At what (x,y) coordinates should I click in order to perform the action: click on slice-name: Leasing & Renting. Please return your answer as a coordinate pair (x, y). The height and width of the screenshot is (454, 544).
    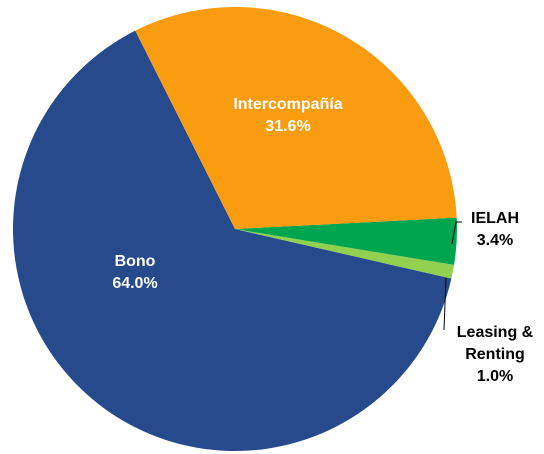
    Looking at the image, I should click on (495, 343).